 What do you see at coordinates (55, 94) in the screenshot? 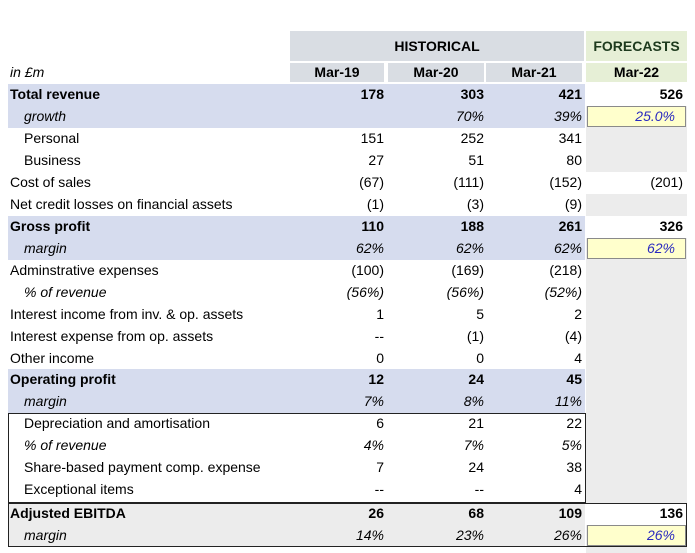
I see `row-label-total-revenue: Total revenue` at bounding box center [55, 94].